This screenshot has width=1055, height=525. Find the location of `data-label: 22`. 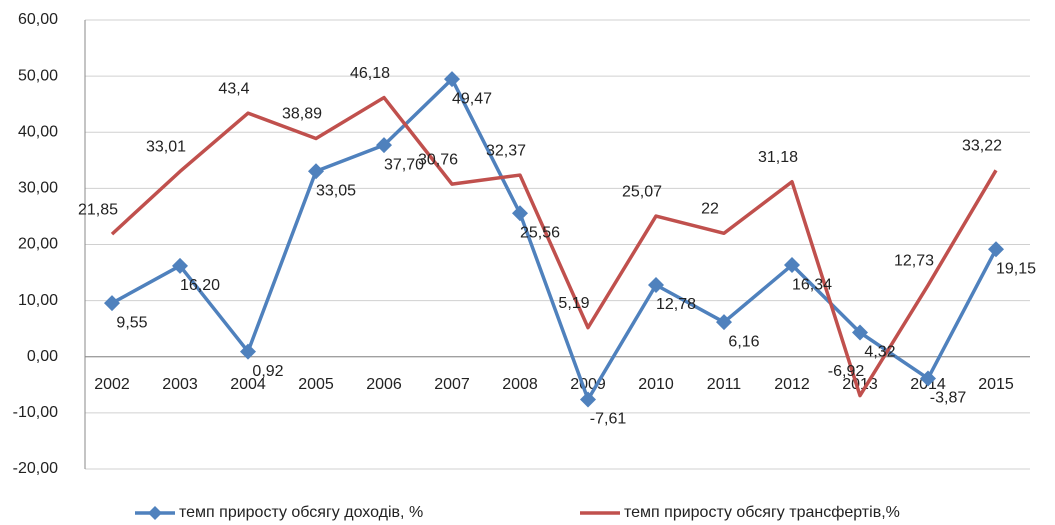

data-label: 22 is located at coordinates (710, 208).